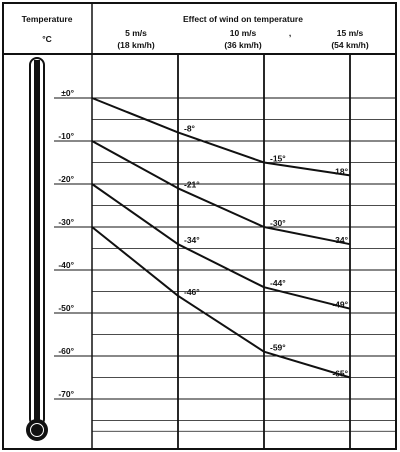 The height and width of the screenshot is (452, 400). What do you see at coordinates (278, 348) in the screenshot?
I see `data-label: -59°` at bounding box center [278, 348].